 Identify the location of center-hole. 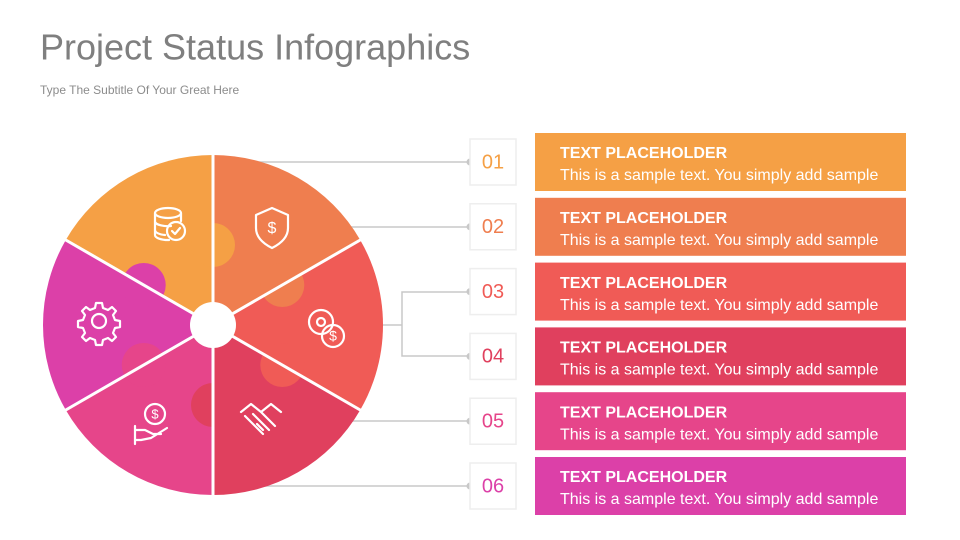
(213, 325).